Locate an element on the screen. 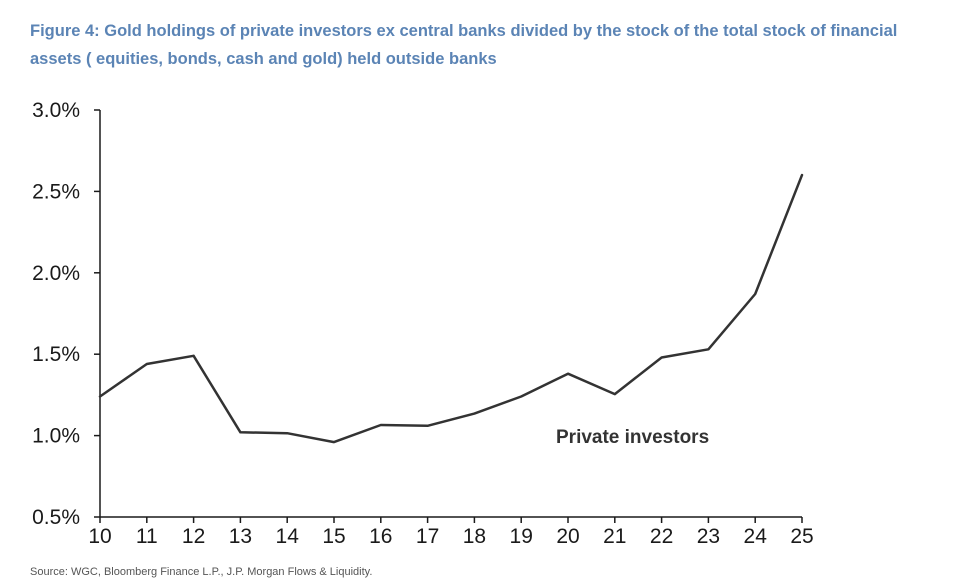 Image resolution: width=959 pixels, height=587 pixels. x-tick-label: 13 is located at coordinates (240, 536).